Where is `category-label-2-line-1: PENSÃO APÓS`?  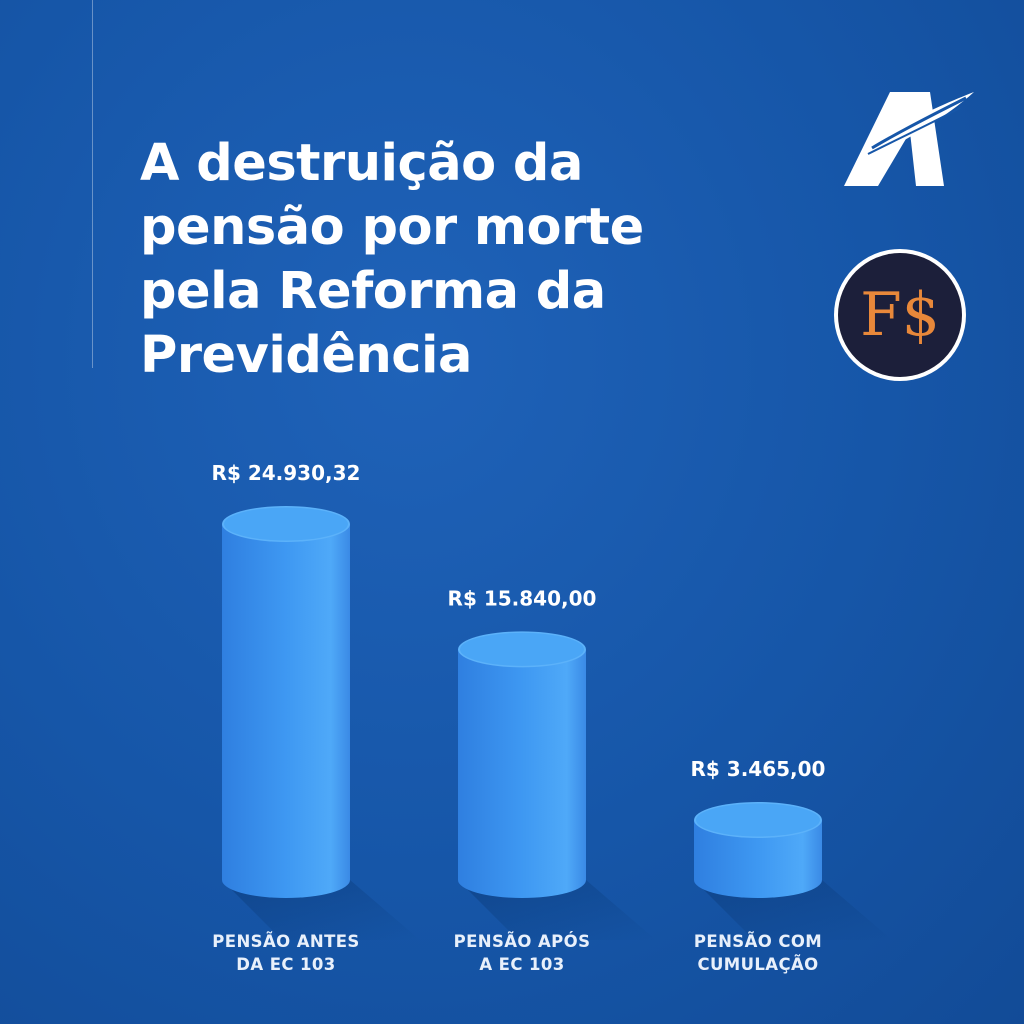 category-label-2-line-1: PENSÃO APÓS is located at coordinates (522, 941).